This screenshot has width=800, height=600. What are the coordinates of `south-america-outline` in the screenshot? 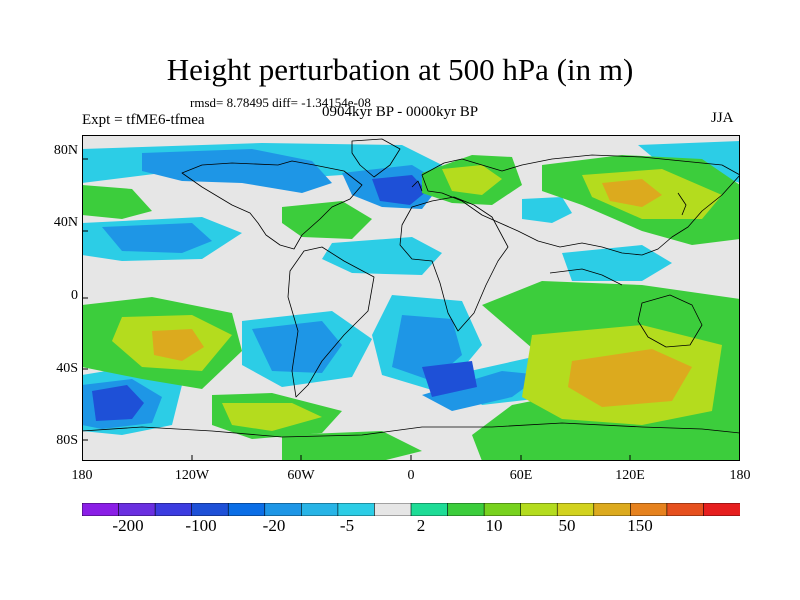 It's located at (331, 322).